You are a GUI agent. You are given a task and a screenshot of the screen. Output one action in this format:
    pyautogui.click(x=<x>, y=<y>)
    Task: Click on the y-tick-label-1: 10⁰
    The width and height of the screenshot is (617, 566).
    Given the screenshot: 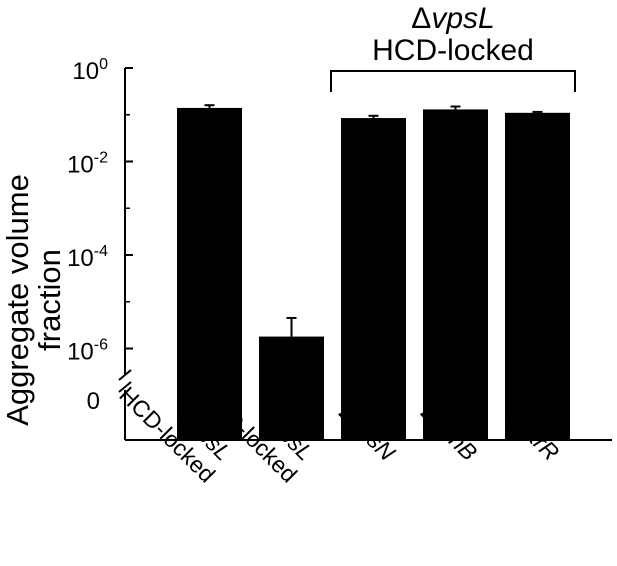 What is the action you would take?
    pyautogui.click(x=90, y=70)
    